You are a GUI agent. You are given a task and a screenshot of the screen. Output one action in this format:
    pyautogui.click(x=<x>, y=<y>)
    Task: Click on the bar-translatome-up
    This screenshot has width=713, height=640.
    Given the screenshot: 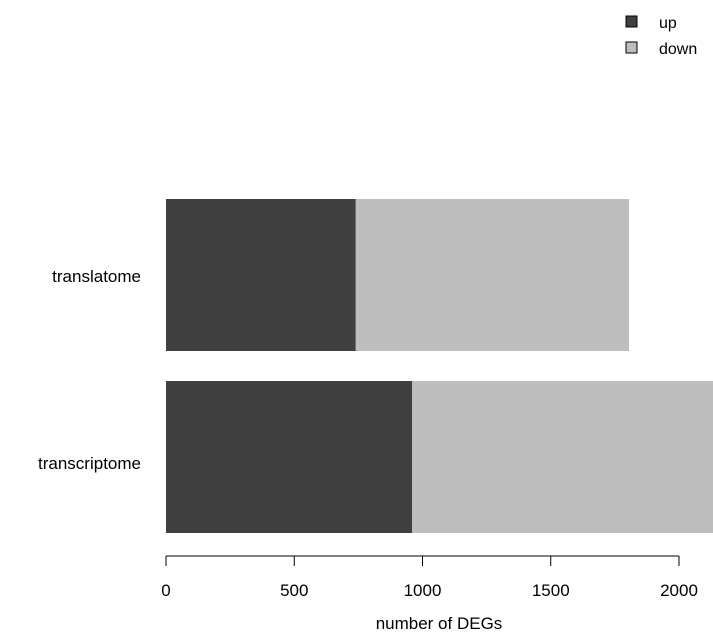 What is the action you would take?
    pyautogui.click(x=261, y=275)
    